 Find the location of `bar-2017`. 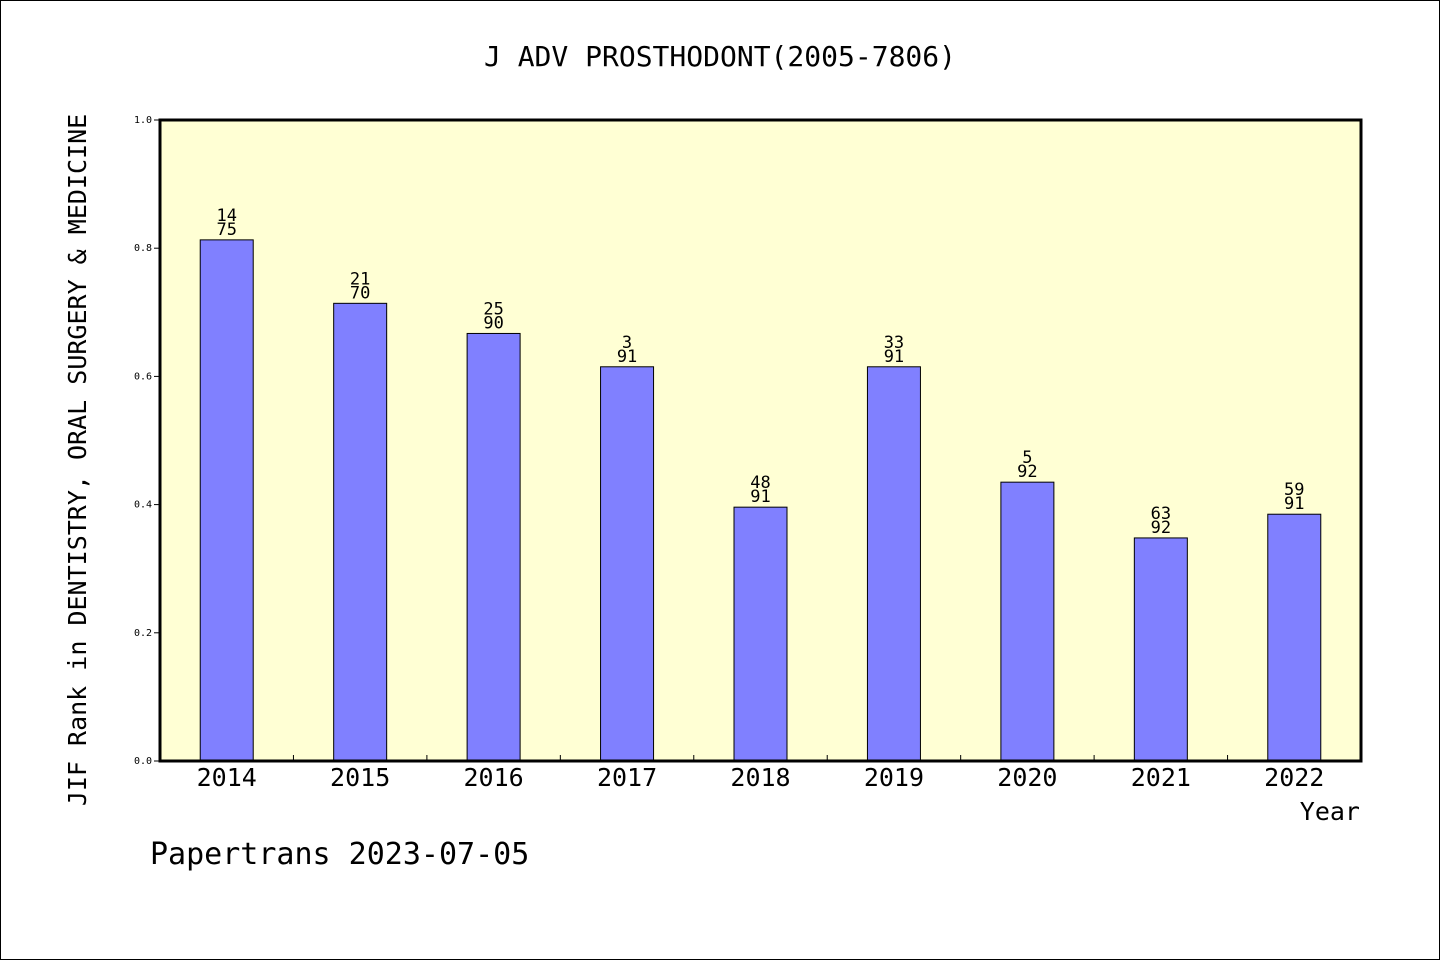

bar-2017 is located at coordinates (627, 564).